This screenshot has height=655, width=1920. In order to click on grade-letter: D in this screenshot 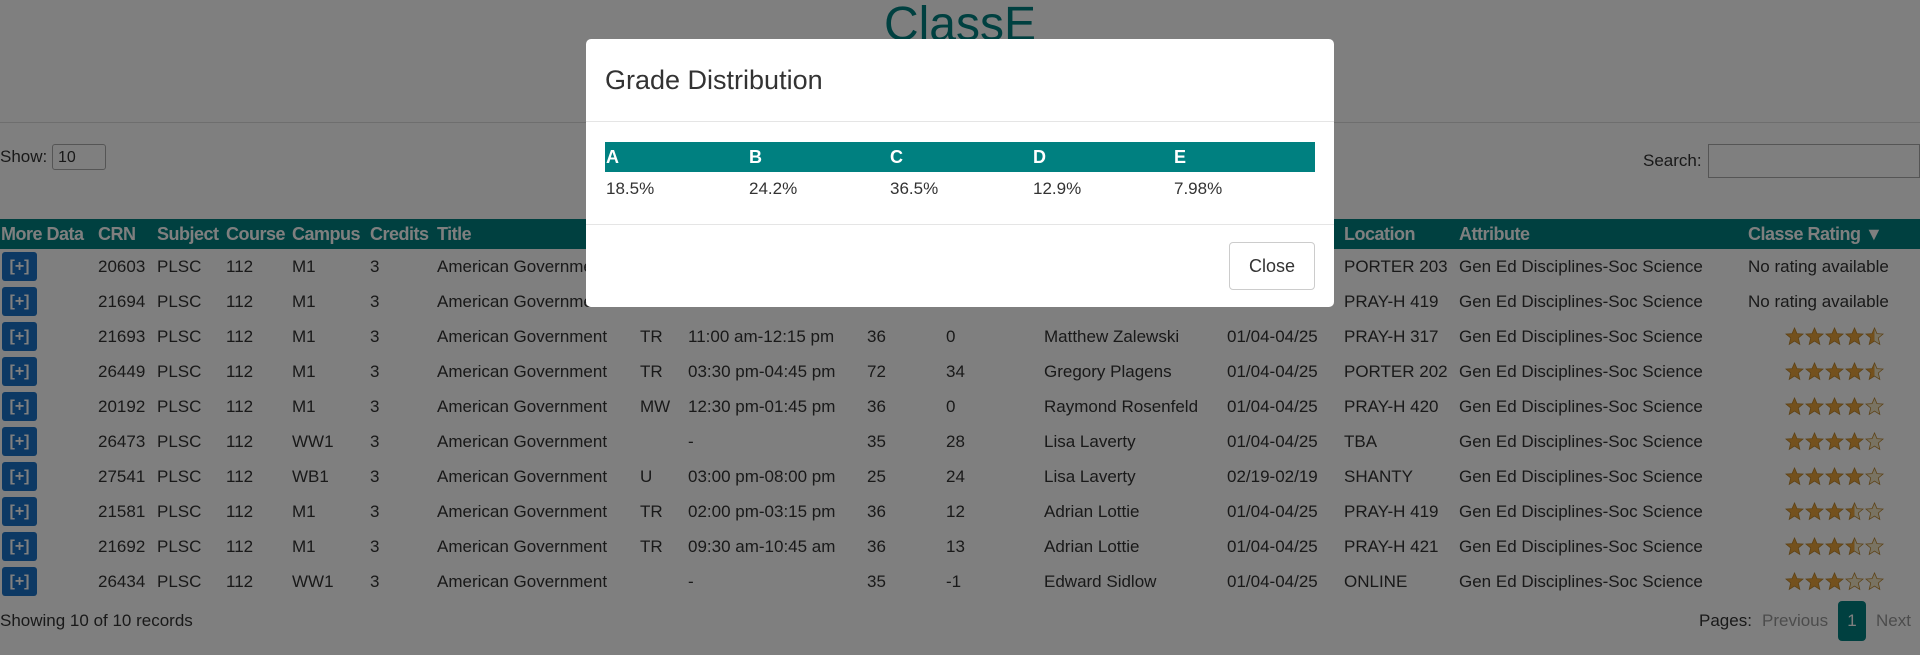, I will do `click(1039, 157)`.